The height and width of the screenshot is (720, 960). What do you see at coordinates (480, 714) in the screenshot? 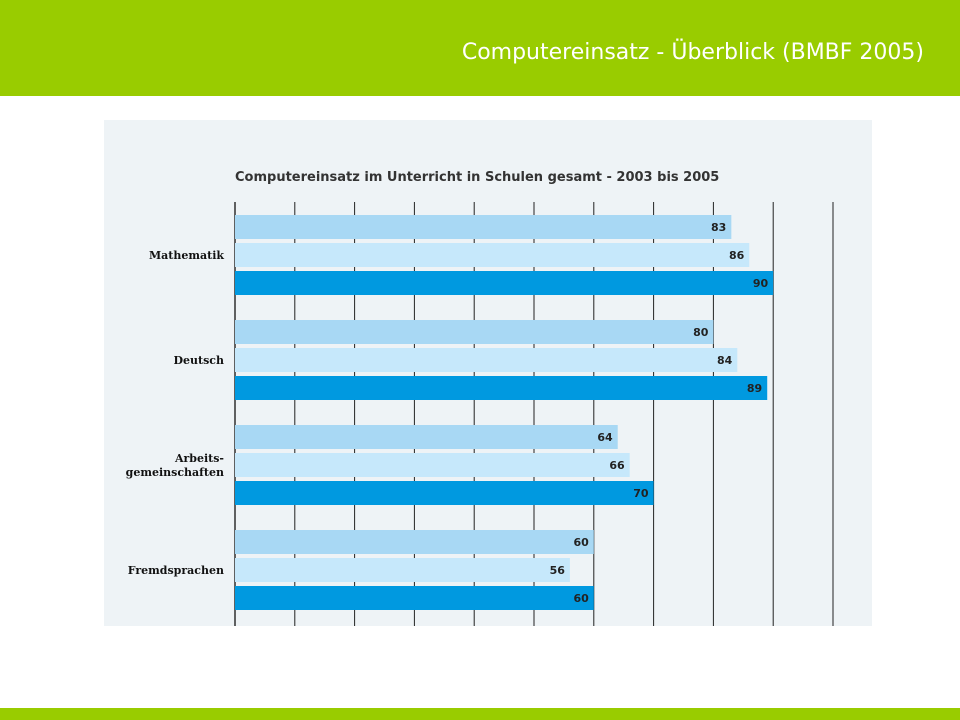
I see `footer-band` at bounding box center [480, 714].